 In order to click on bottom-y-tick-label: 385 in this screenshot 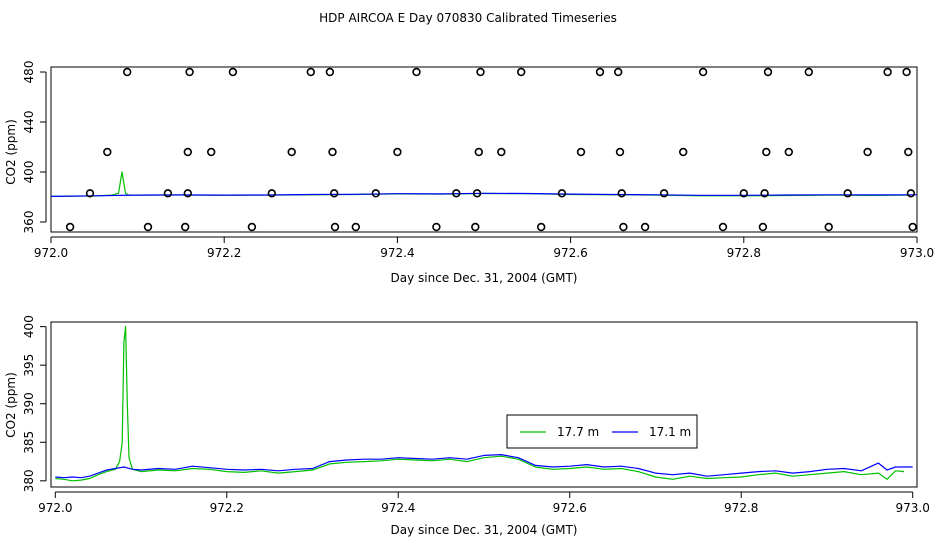, I will do `click(29, 442)`.